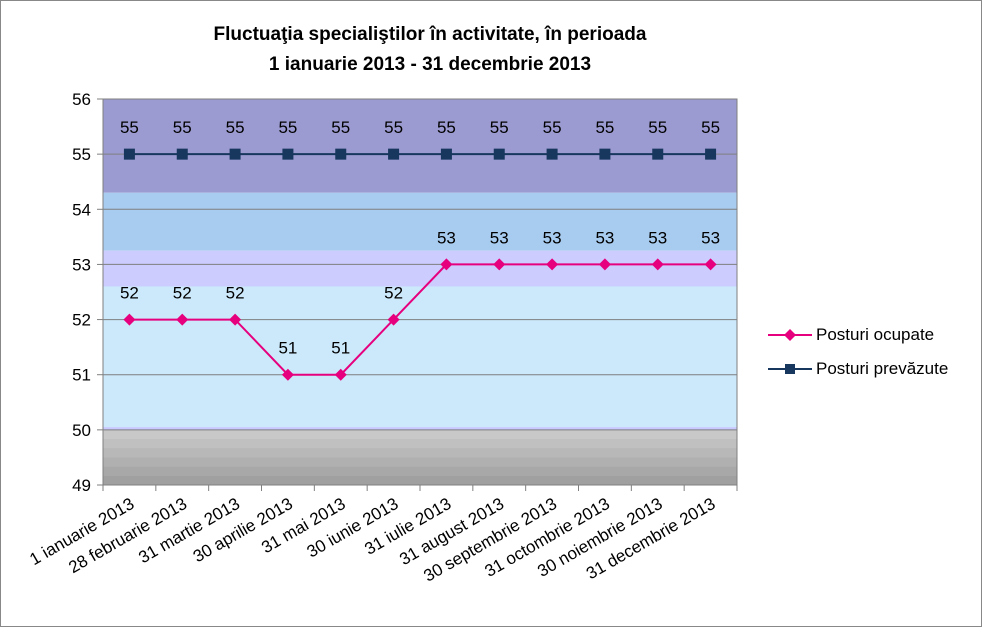 This screenshot has width=982, height=627. I want to click on chart-title-line2: 1 ianuarie 2013 - 31 decembrie 2013, so click(430, 64).